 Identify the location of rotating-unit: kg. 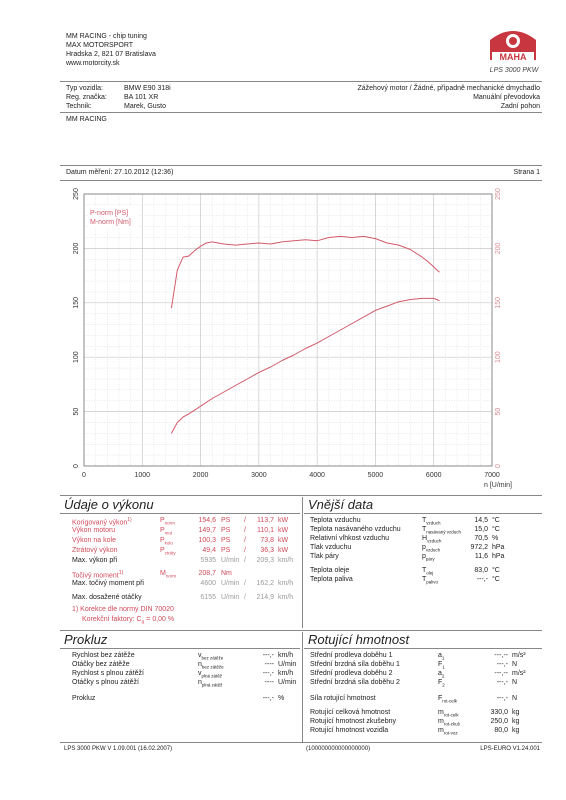
(516, 730).